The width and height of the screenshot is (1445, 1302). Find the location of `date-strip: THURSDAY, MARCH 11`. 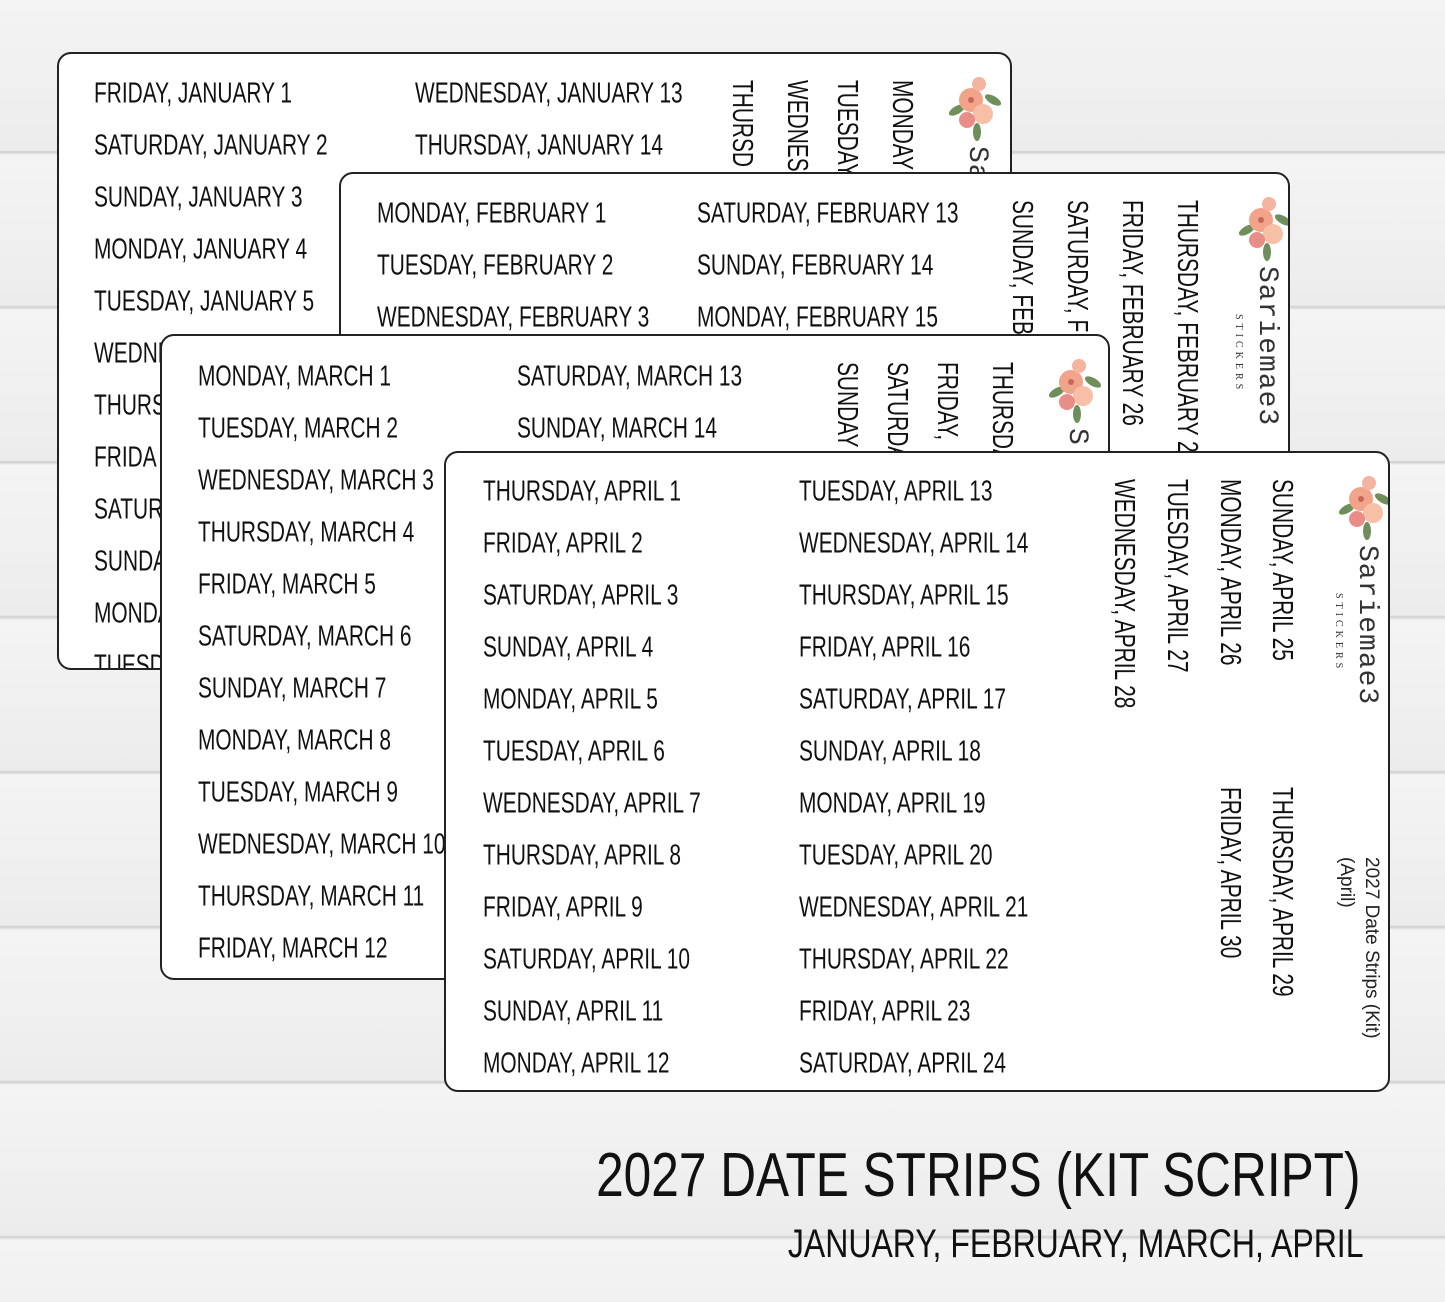

date-strip: THURSDAY, MARCH 11 is located at coordinates (311, 896).